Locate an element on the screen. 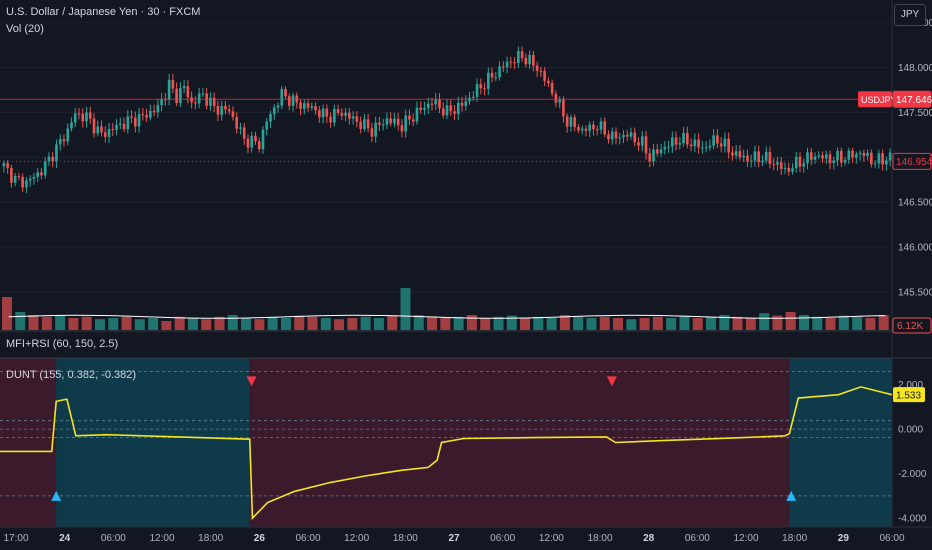  time-tick-label: 06:00 is located at coordinates (891, 538).